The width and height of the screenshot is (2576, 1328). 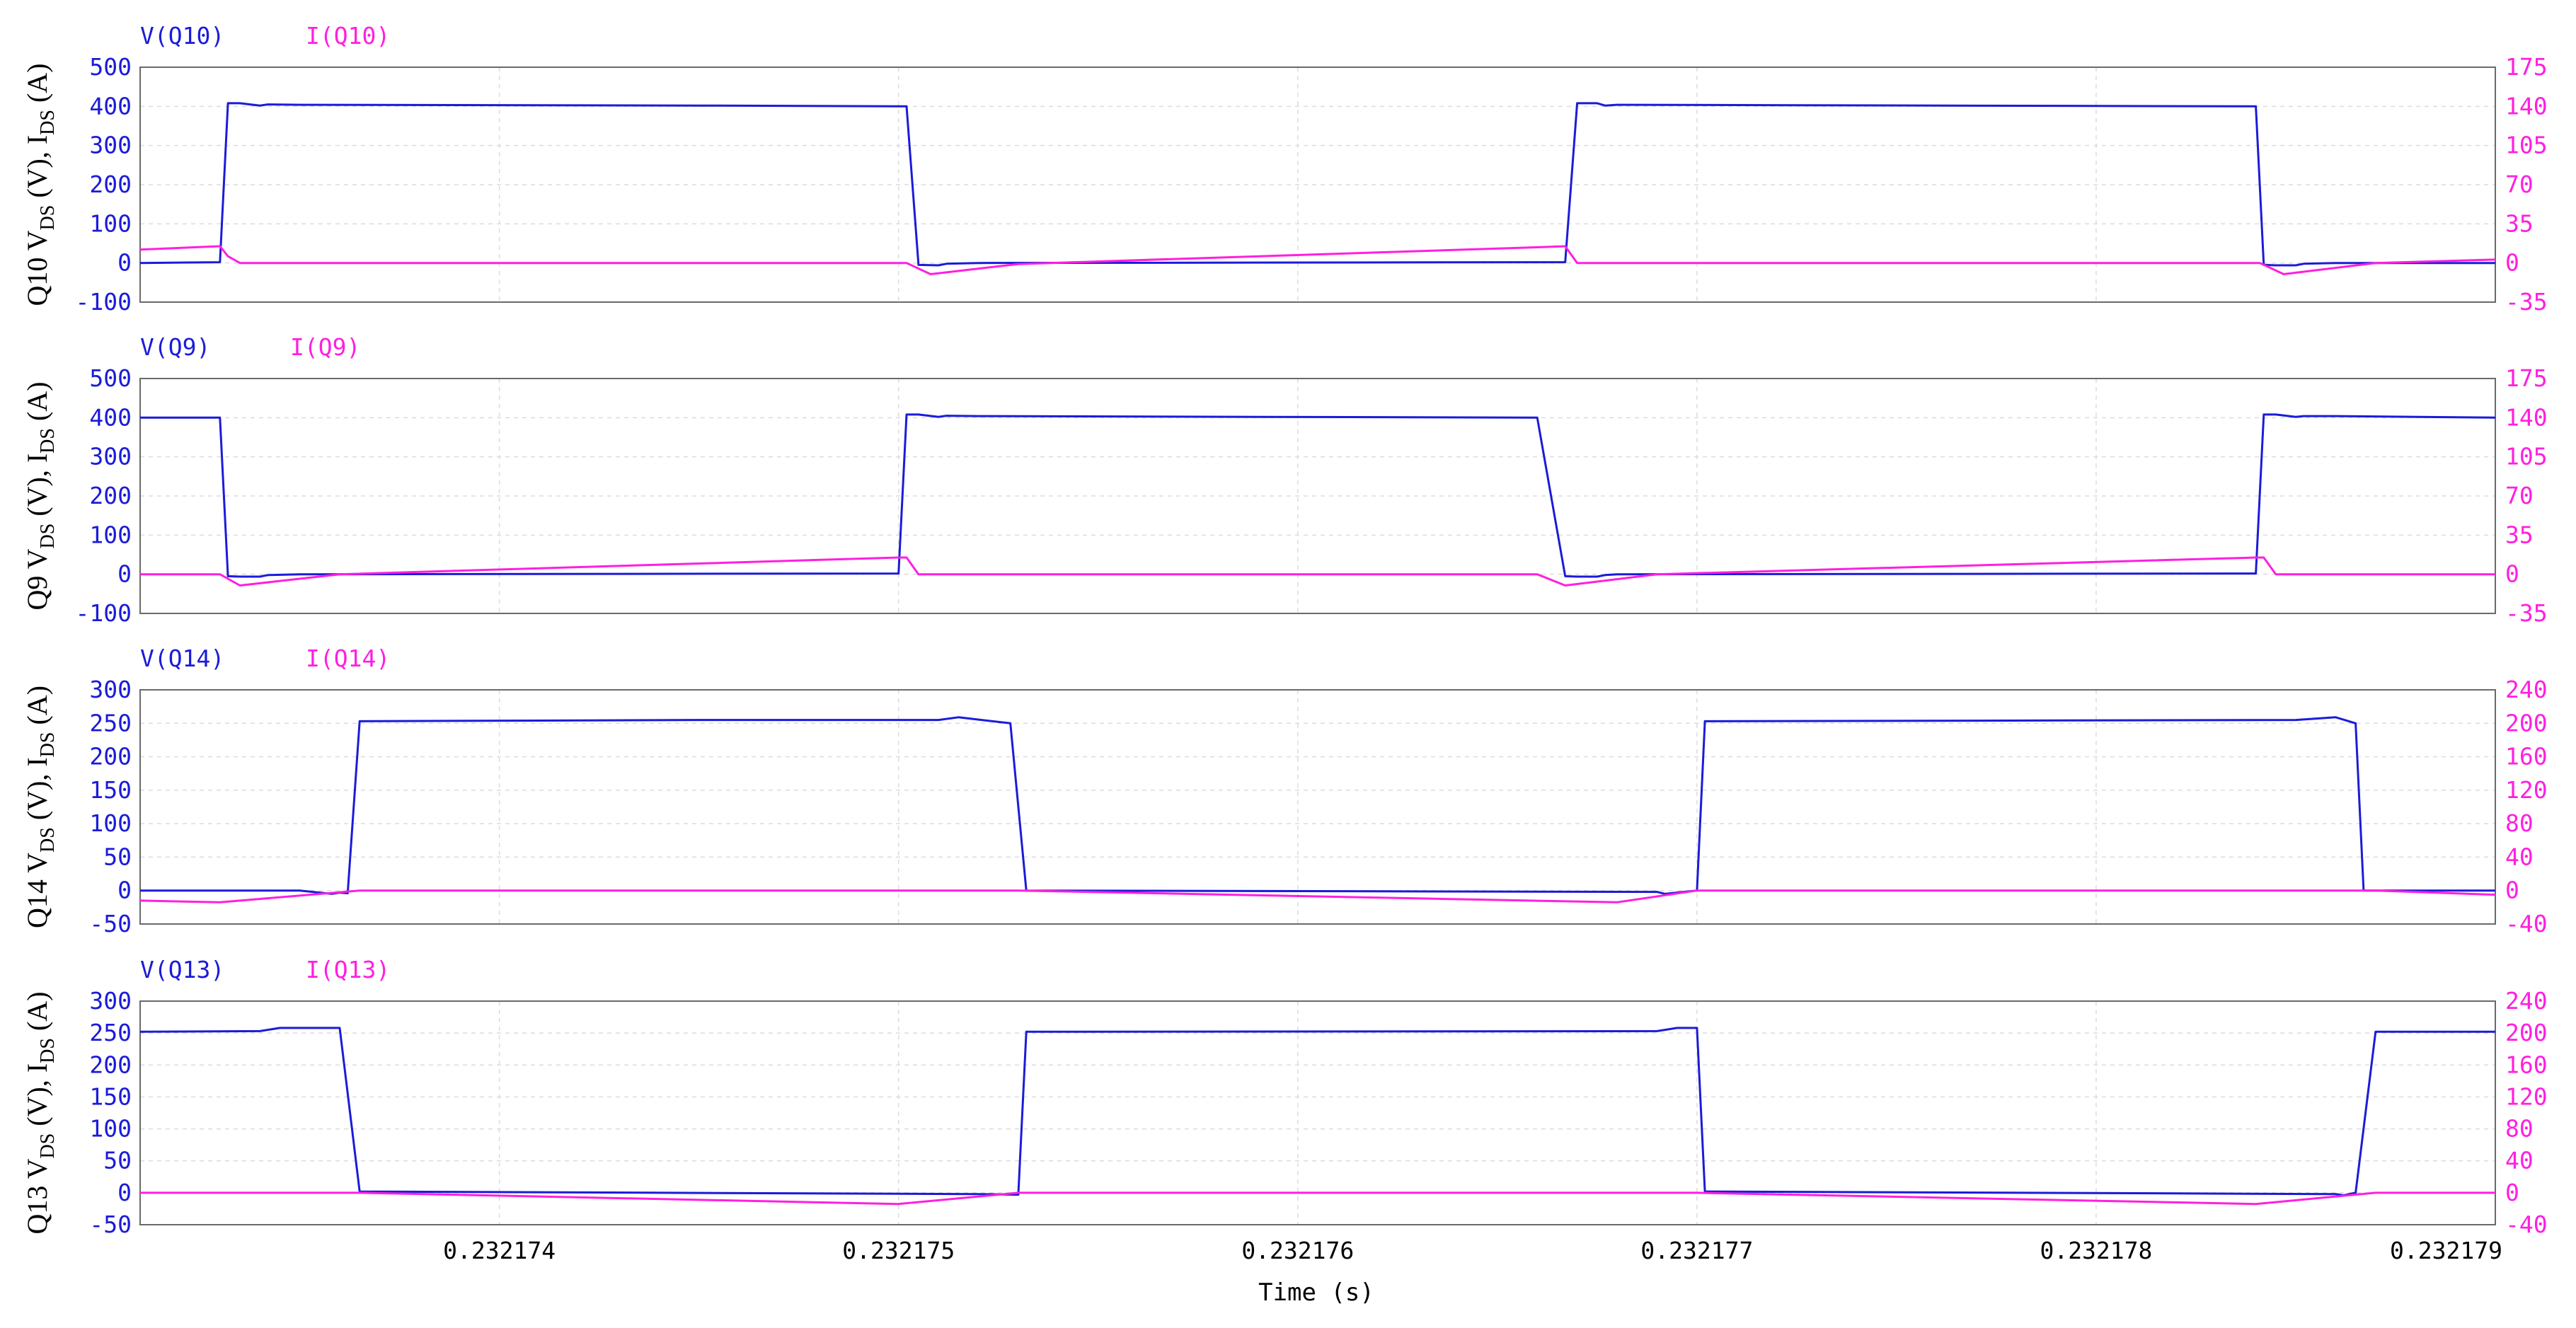 What do you see at coordinates (175, 347) in the screenshot?
I see `legend-left-series: V(Q9)` at bounding box center [175, 347].